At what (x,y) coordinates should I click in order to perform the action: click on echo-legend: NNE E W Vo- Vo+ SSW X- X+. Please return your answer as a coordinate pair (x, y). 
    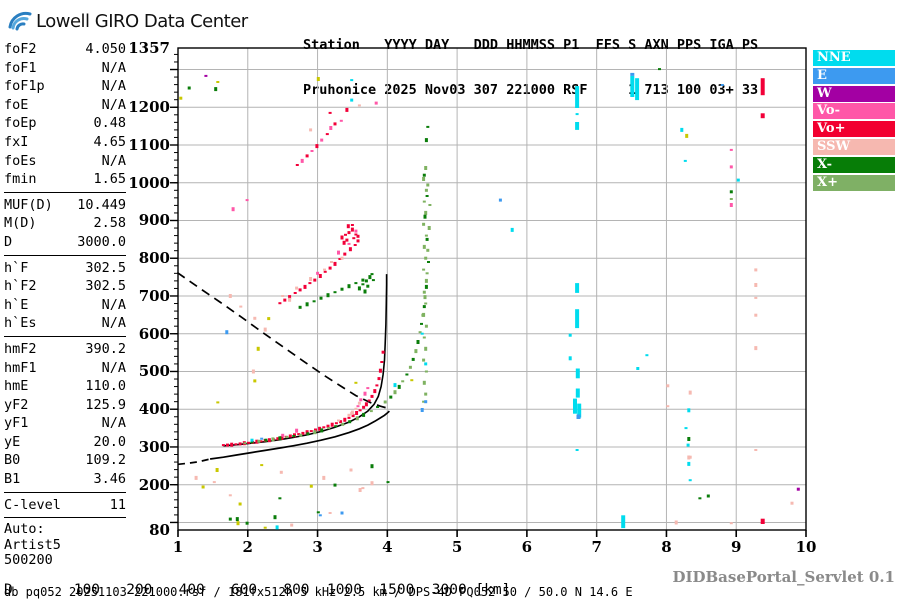
    Looking at the image, I should click on (854, 121).